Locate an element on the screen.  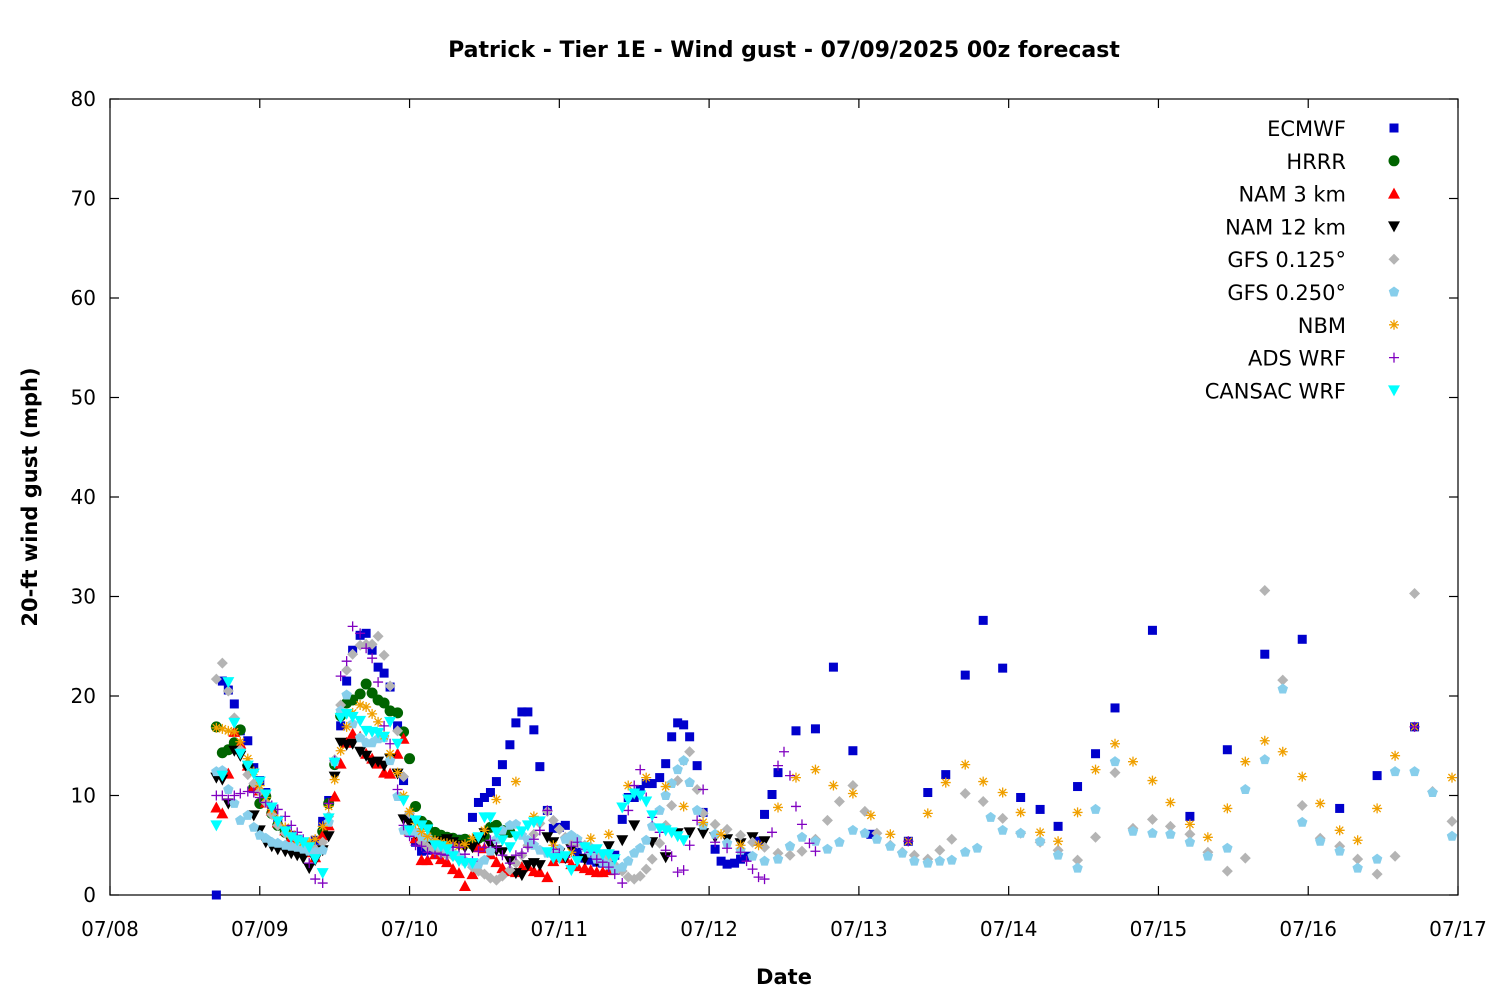
series-cansac-wrf is located at coordinates (450, 778).